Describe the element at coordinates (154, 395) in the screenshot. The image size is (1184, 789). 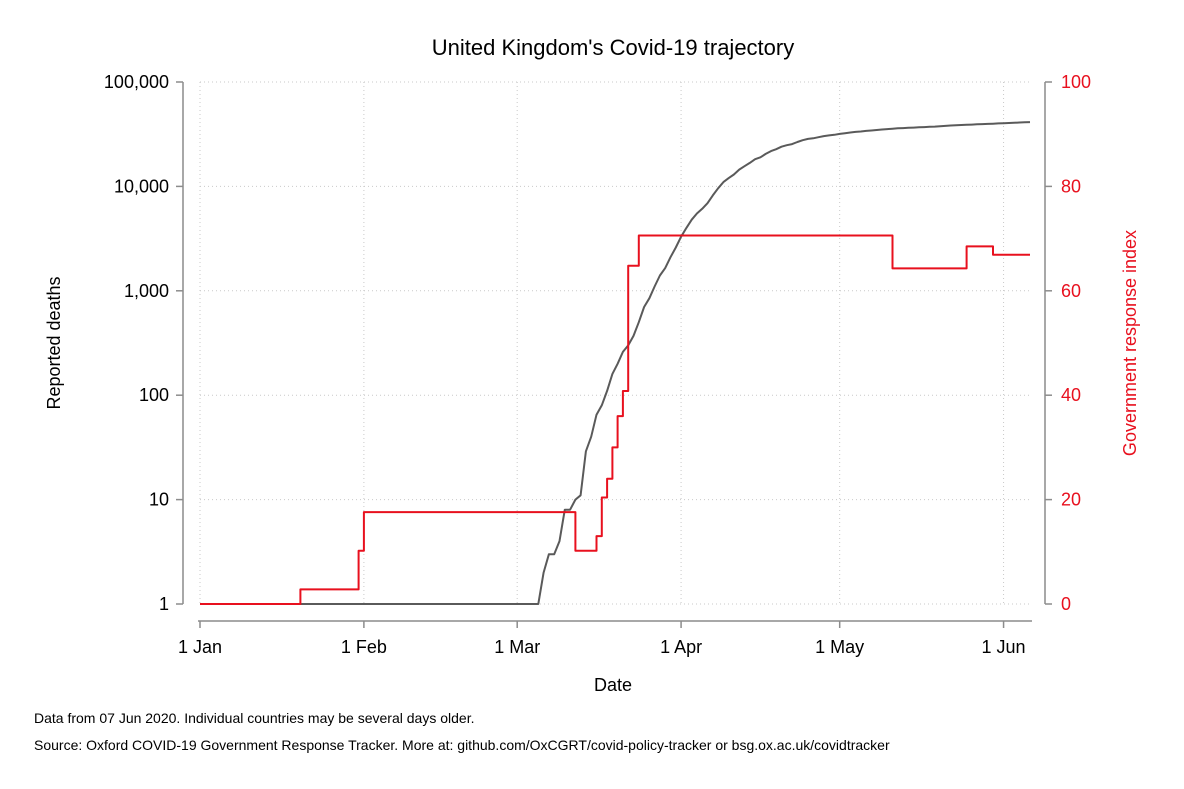
I see `left-axis-tick-label: 100` at that location.